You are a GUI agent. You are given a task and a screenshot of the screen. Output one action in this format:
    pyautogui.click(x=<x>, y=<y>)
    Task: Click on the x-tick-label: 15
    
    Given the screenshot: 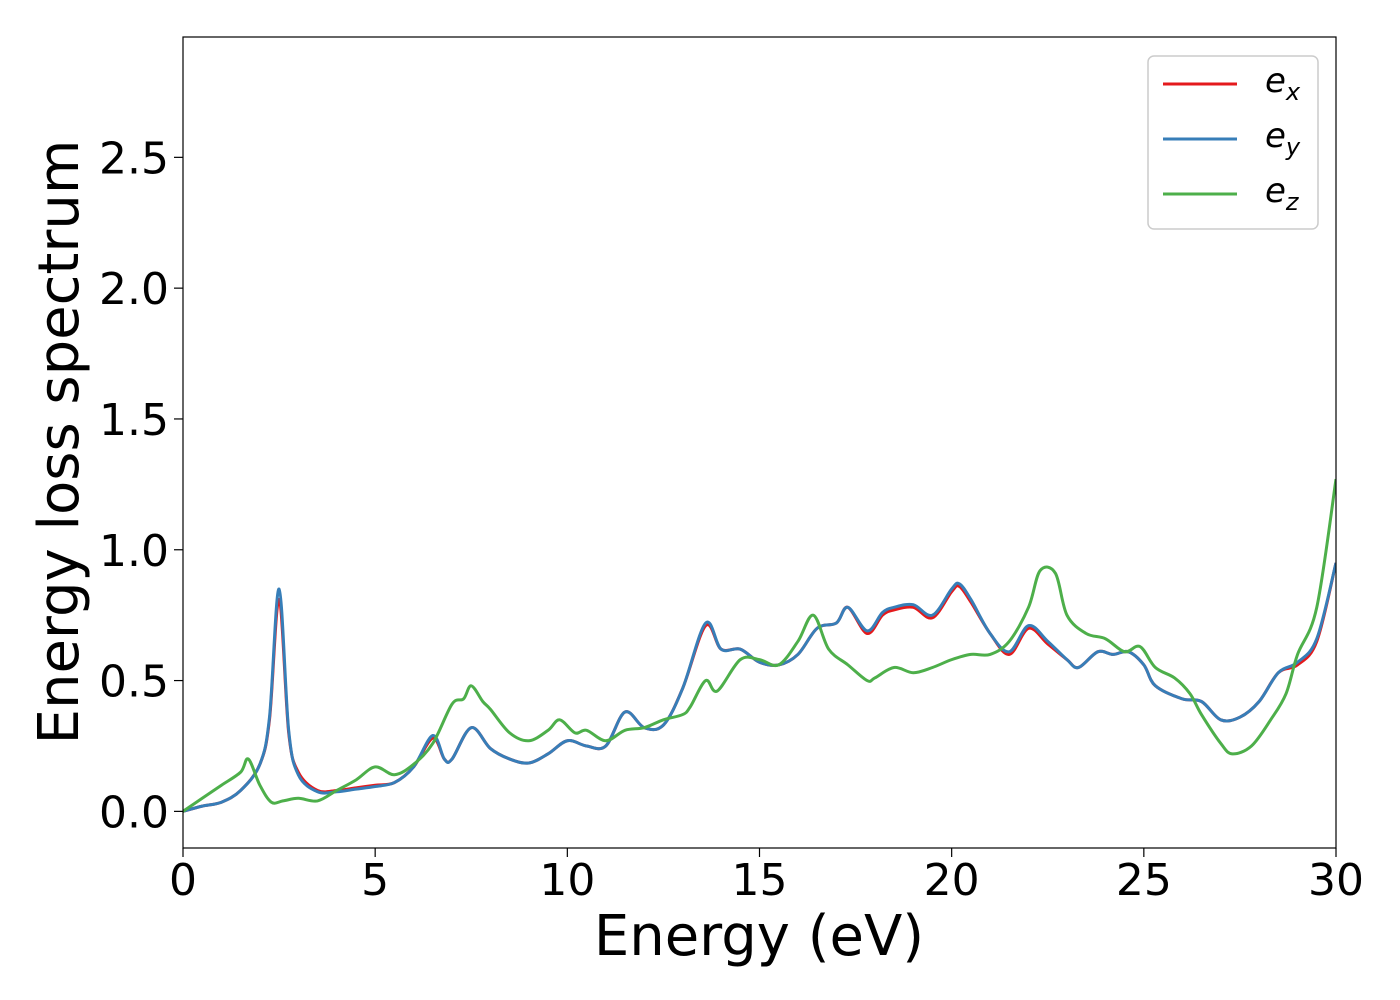 What is the action you would take?
    pyautogui.click(x=760, y=880)
    